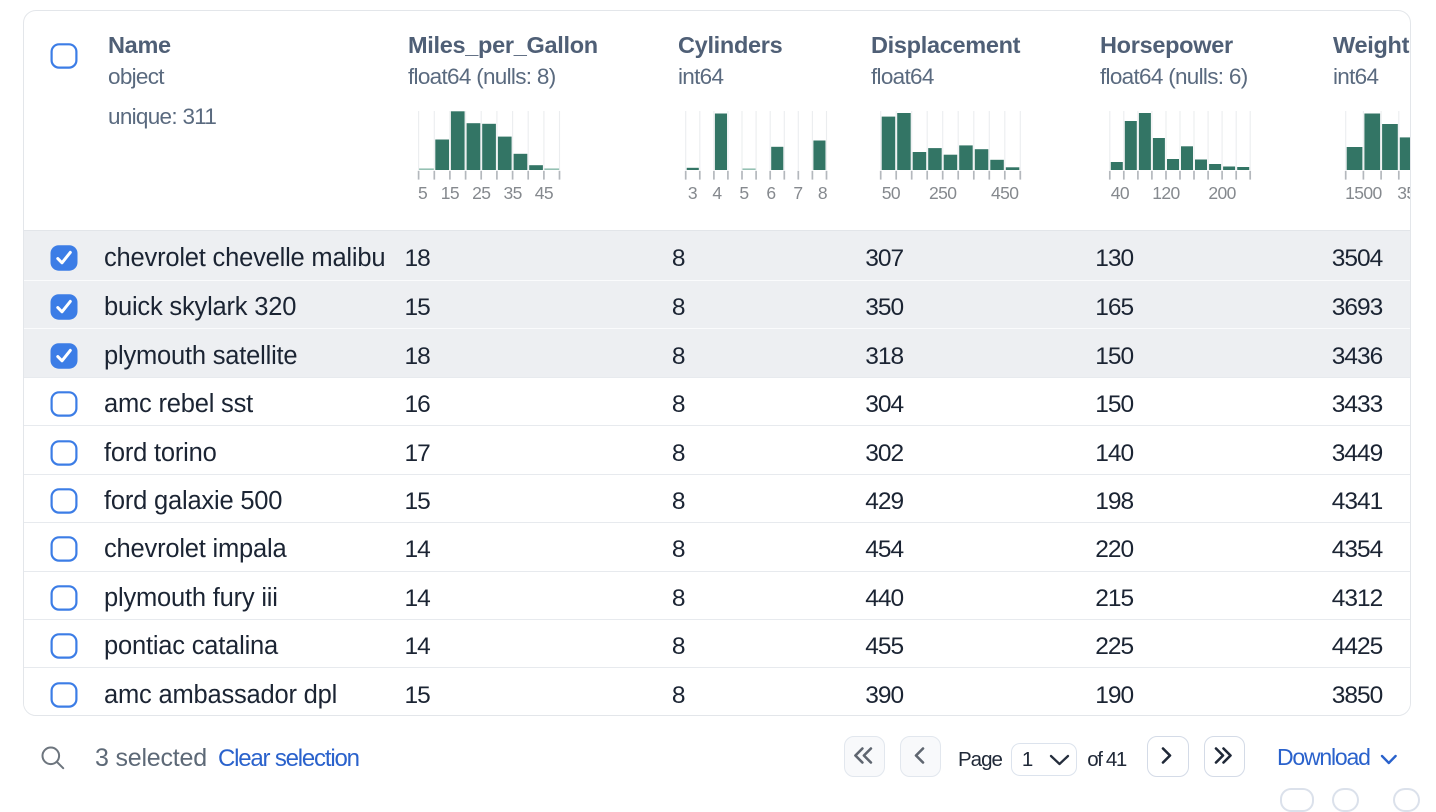  Describe the element at coordinates (770, 193) in the screenshot. I see `svg-text: 6` at that location.